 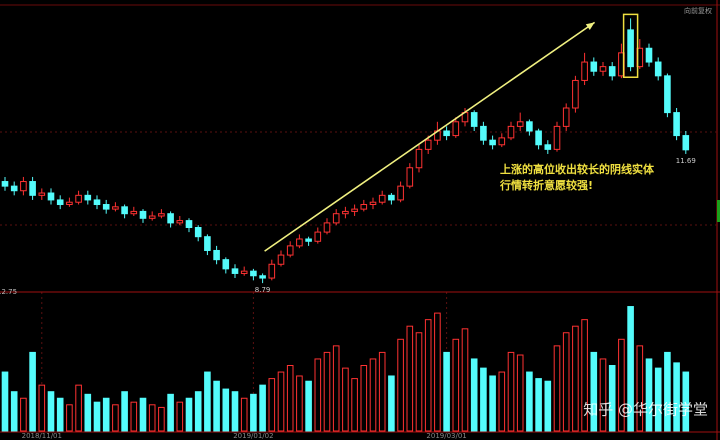 I want to click on x-tick-label: 2018/11/01, so click(x=42, y=436).